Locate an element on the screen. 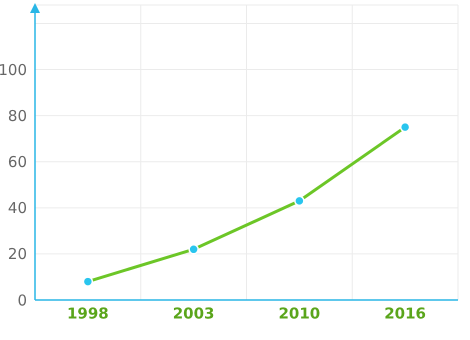 The width and height of the screenshot is (470, 340). y-tick-label: 40 is located at coordinates (17, 208).